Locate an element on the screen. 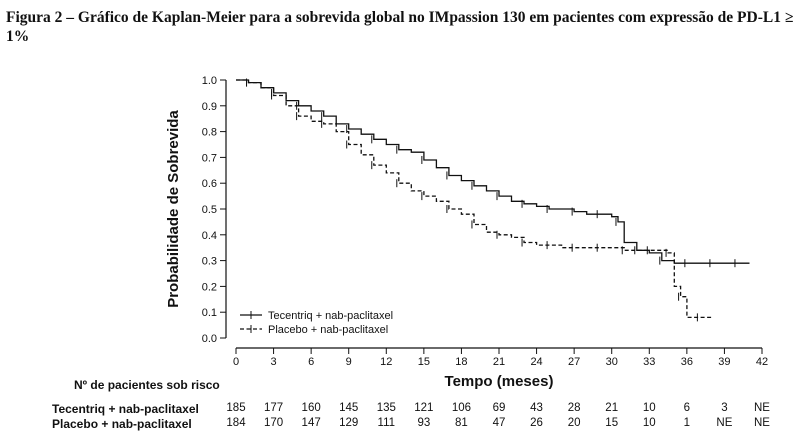  risk-cell: 6 is located at coordinates (687, 408).